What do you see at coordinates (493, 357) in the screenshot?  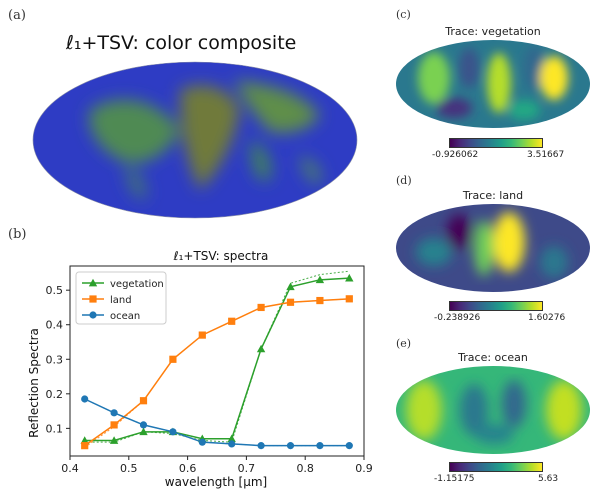 I see `ocean-map-title: Trace: ocean` at bounding box center [493, 357].